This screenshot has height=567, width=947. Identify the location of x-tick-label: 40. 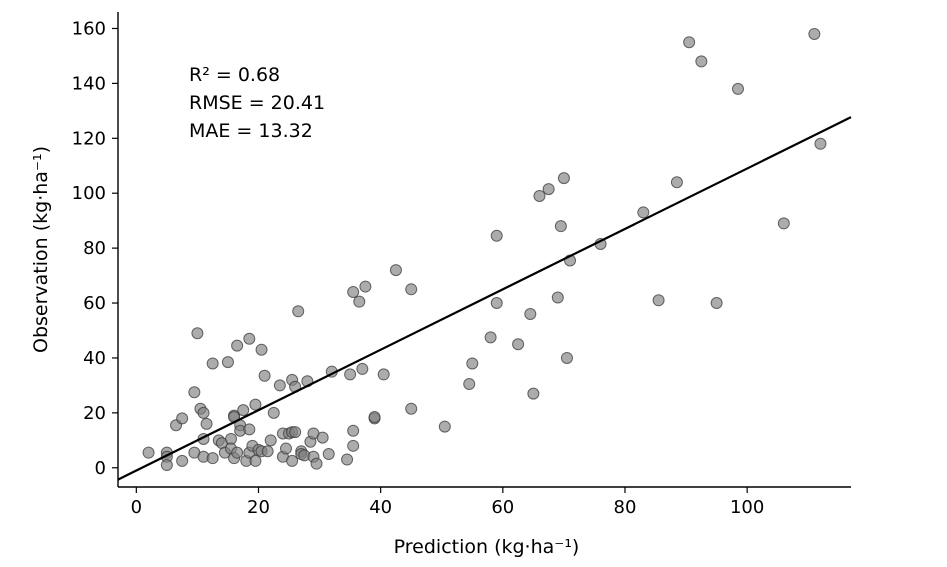
(380, 507).